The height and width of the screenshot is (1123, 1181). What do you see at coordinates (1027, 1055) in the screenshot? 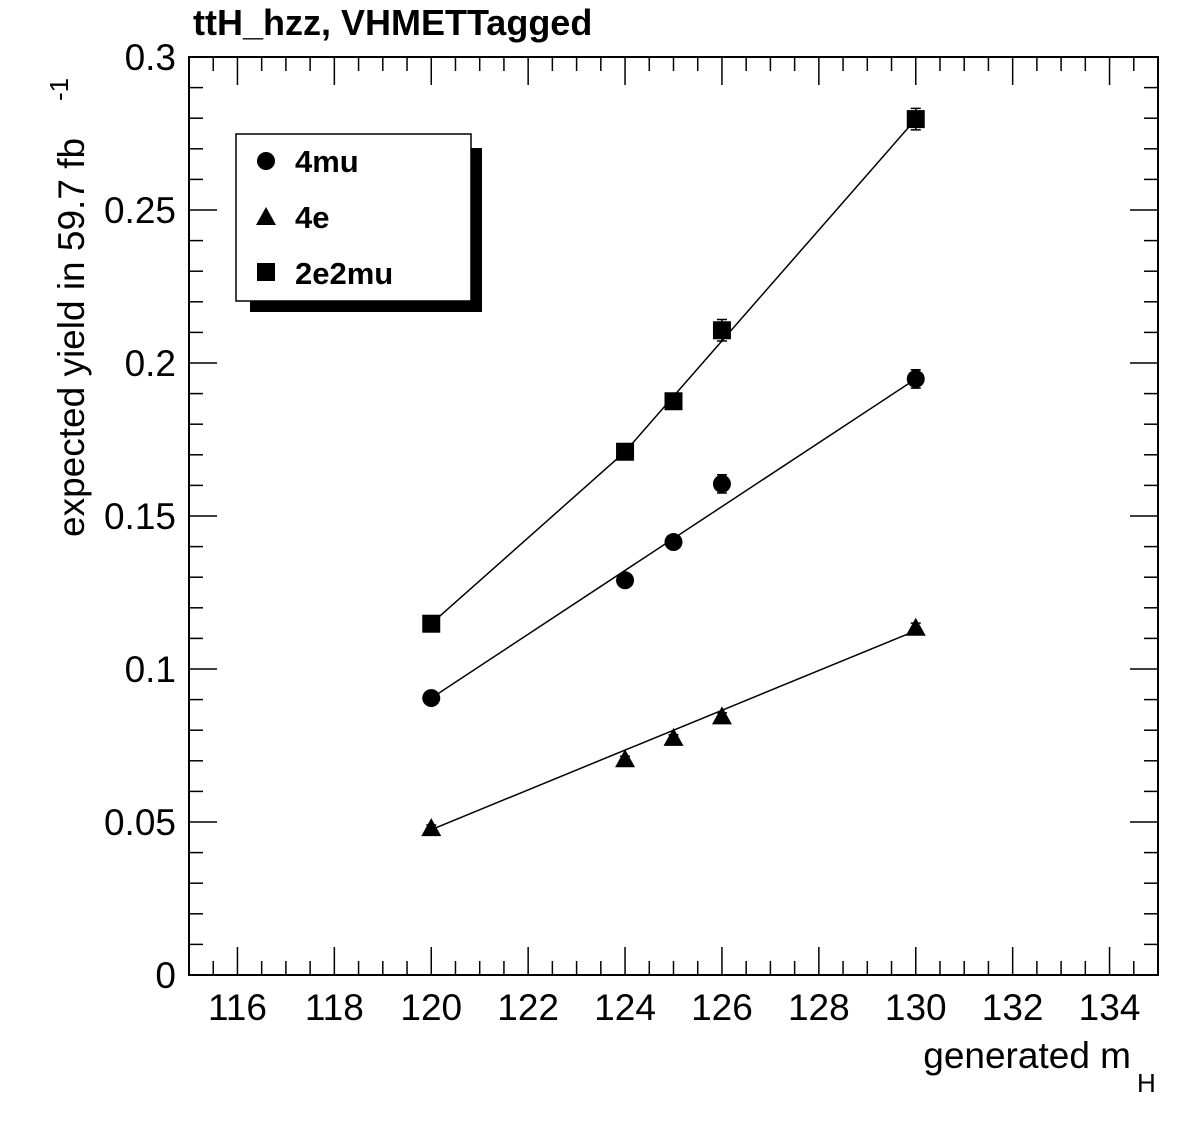
I see `x-axis-title: generated m` at bounding box center [1027, 1055].